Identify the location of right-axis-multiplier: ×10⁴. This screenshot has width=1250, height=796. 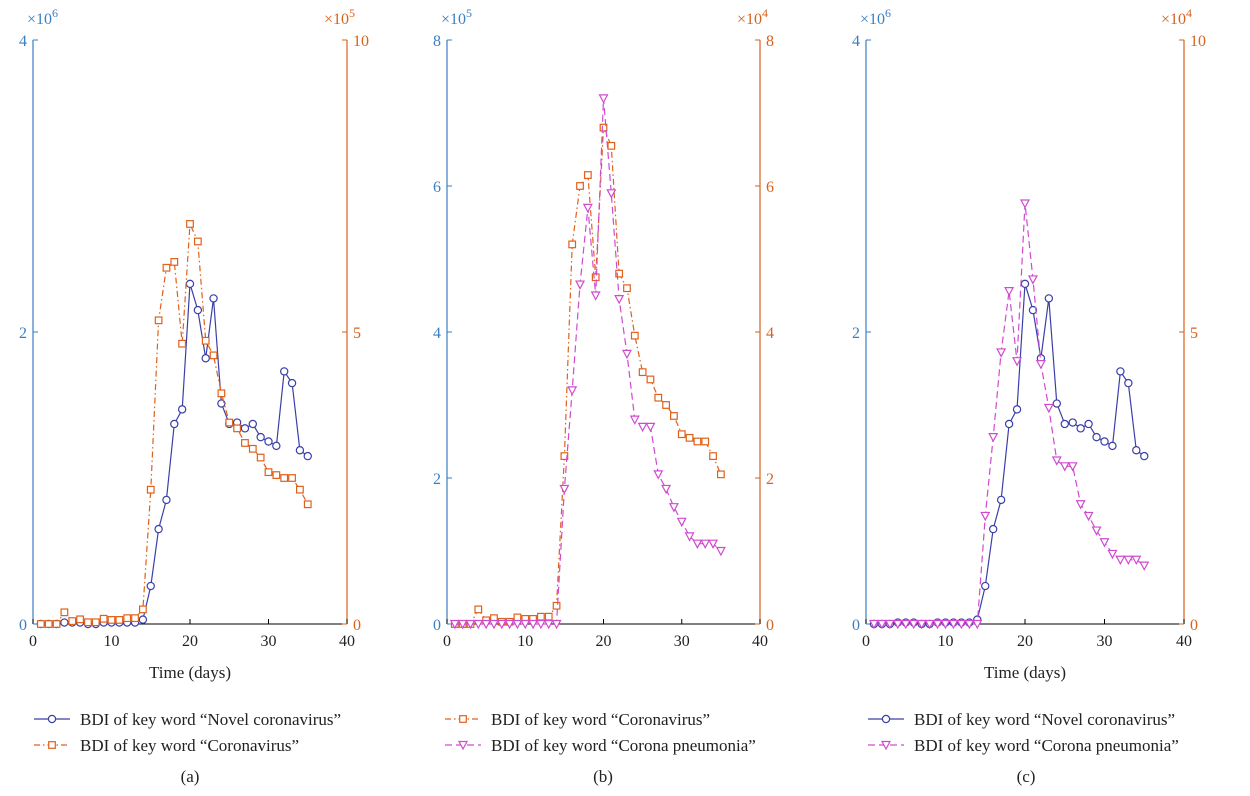
(752, 17).